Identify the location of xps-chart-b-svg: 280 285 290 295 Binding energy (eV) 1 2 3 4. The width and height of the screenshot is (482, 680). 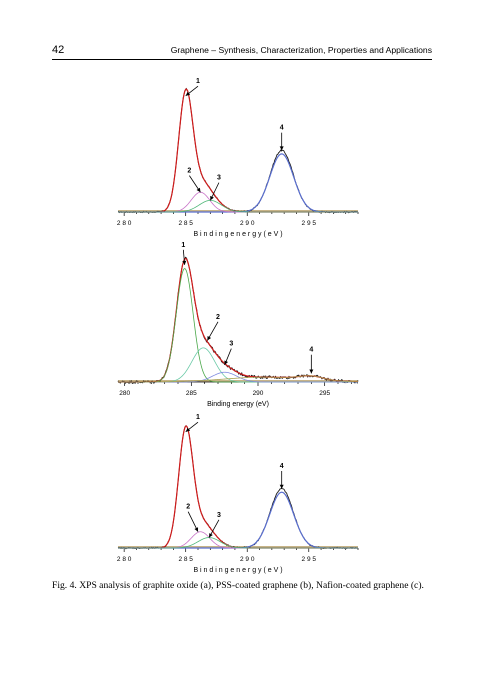
(238, 325).